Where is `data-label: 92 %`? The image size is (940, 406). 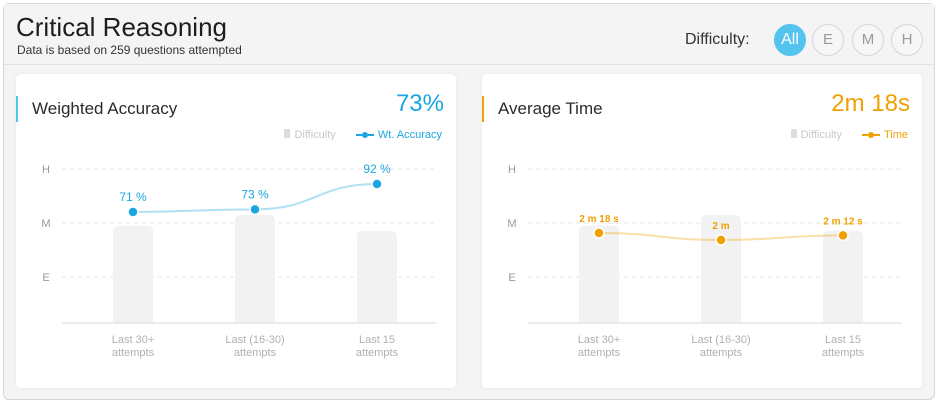 data-label: 92 % is located at coordinates (377, 169).